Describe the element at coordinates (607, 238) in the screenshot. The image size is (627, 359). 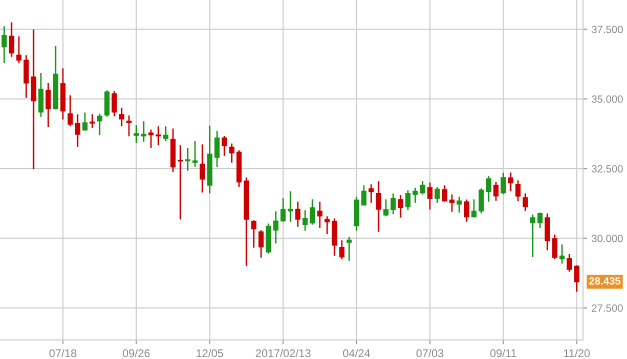
I see `y-tick-label: 30.000` at that location.